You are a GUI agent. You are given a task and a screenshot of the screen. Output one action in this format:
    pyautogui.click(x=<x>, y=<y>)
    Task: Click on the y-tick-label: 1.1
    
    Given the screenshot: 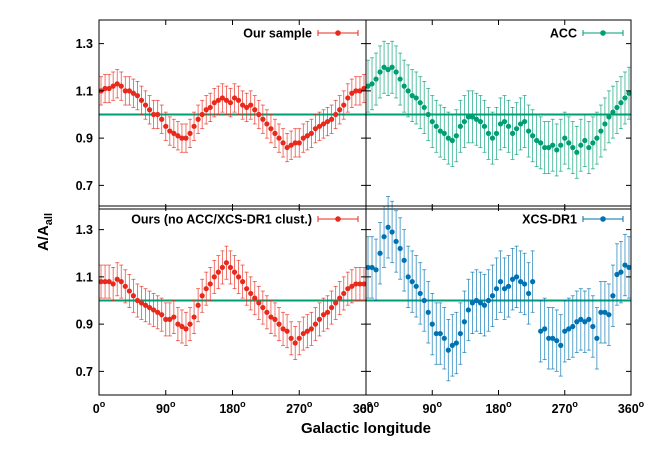 What is the action you would take?
    pyautogui.click(x=84, y=277)
    